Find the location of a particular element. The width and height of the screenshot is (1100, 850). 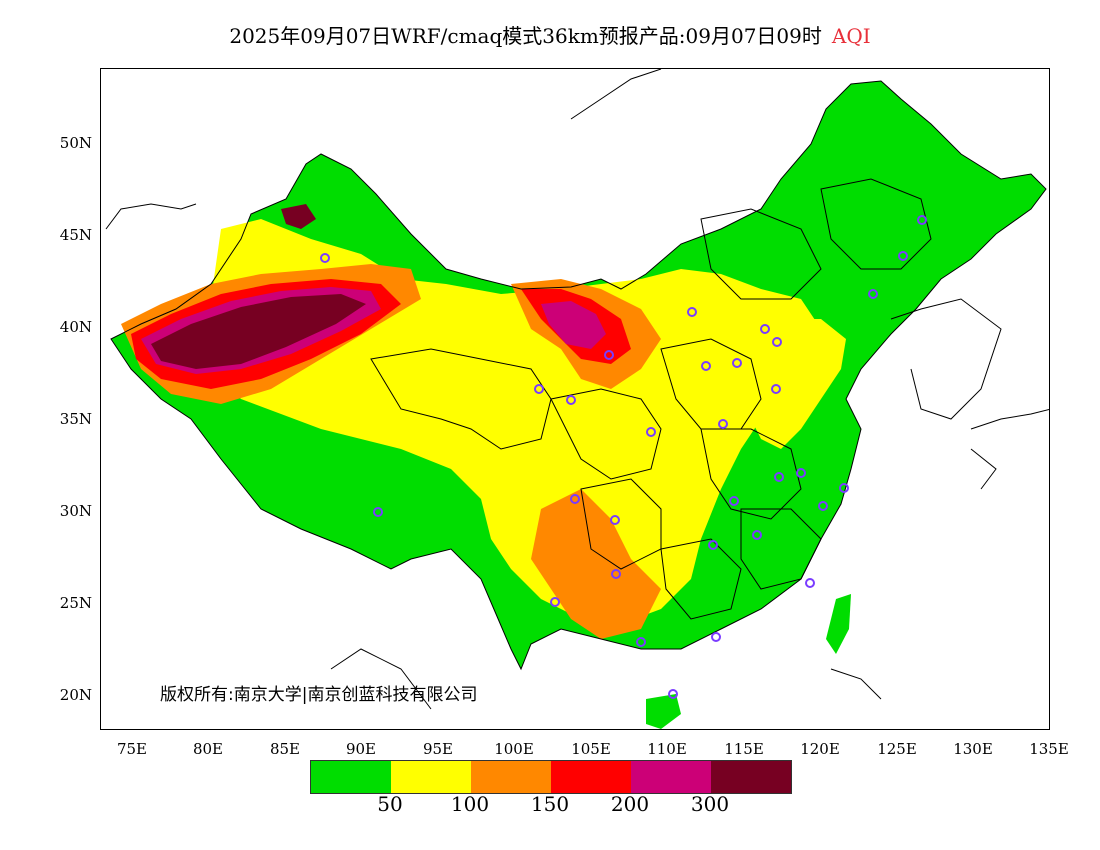

aqi-50-100-east is located at coordinates (786, 384).